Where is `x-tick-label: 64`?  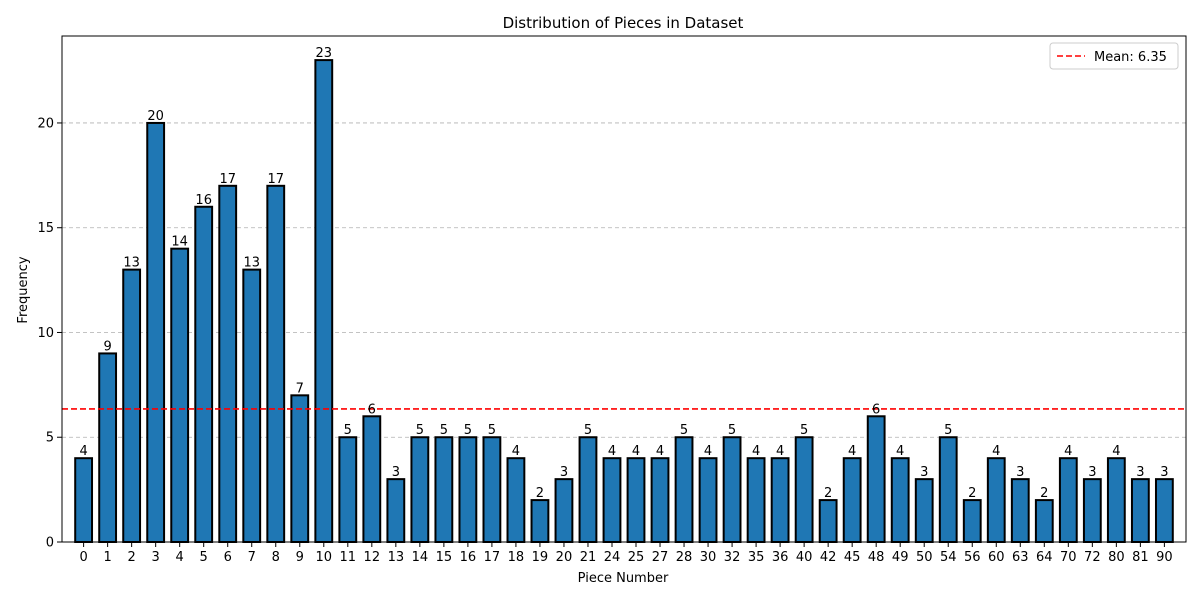 x-tick-label: 64 is located at coordinates (1044, 557).